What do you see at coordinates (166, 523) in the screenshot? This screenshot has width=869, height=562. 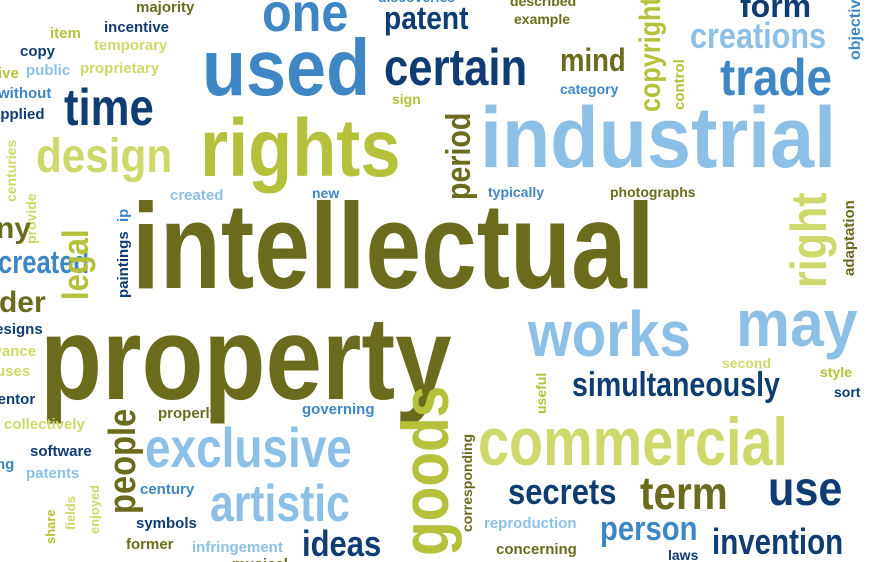 I see `word-symbols: symbols` at bounding box center [166, 523].